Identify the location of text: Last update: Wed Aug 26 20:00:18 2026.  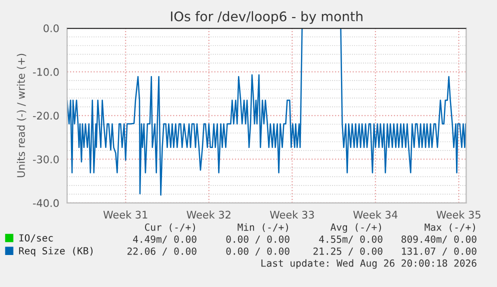
(368, 264).